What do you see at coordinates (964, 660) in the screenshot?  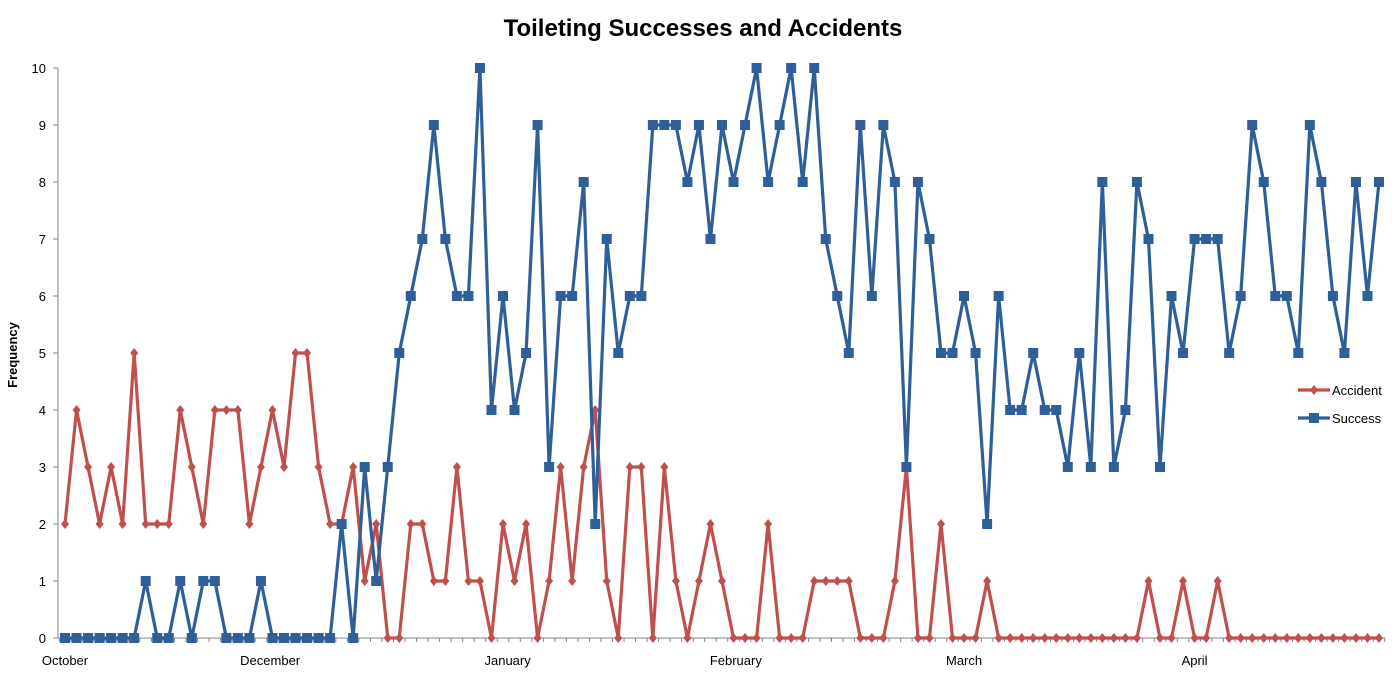 I see `x-tick-label: March` at bounding box center [964, 660].